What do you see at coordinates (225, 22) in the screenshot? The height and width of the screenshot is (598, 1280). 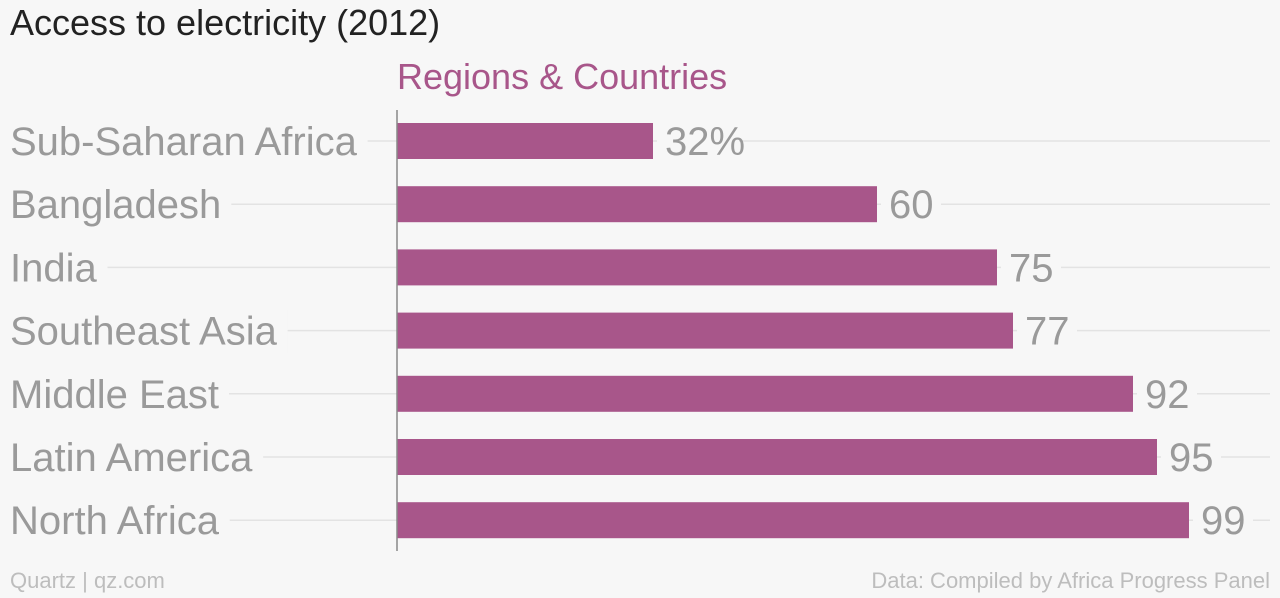 I see `chart-title: Access to electricity (2012)` at bounding box center [225, 22].